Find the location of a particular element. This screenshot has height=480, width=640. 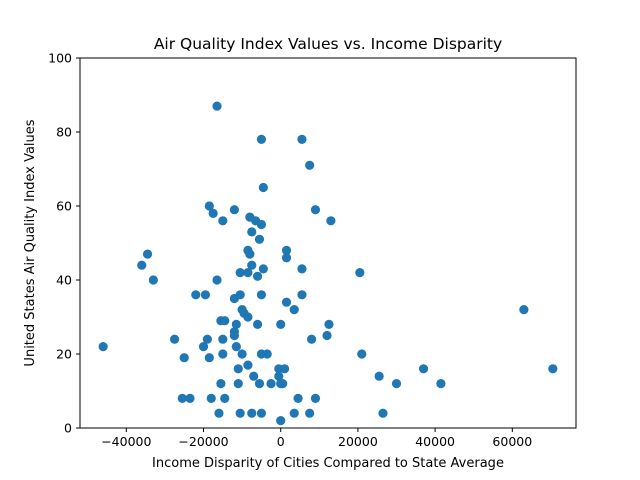

x-tick-label: −20000 is located at coordinates (203, 441).